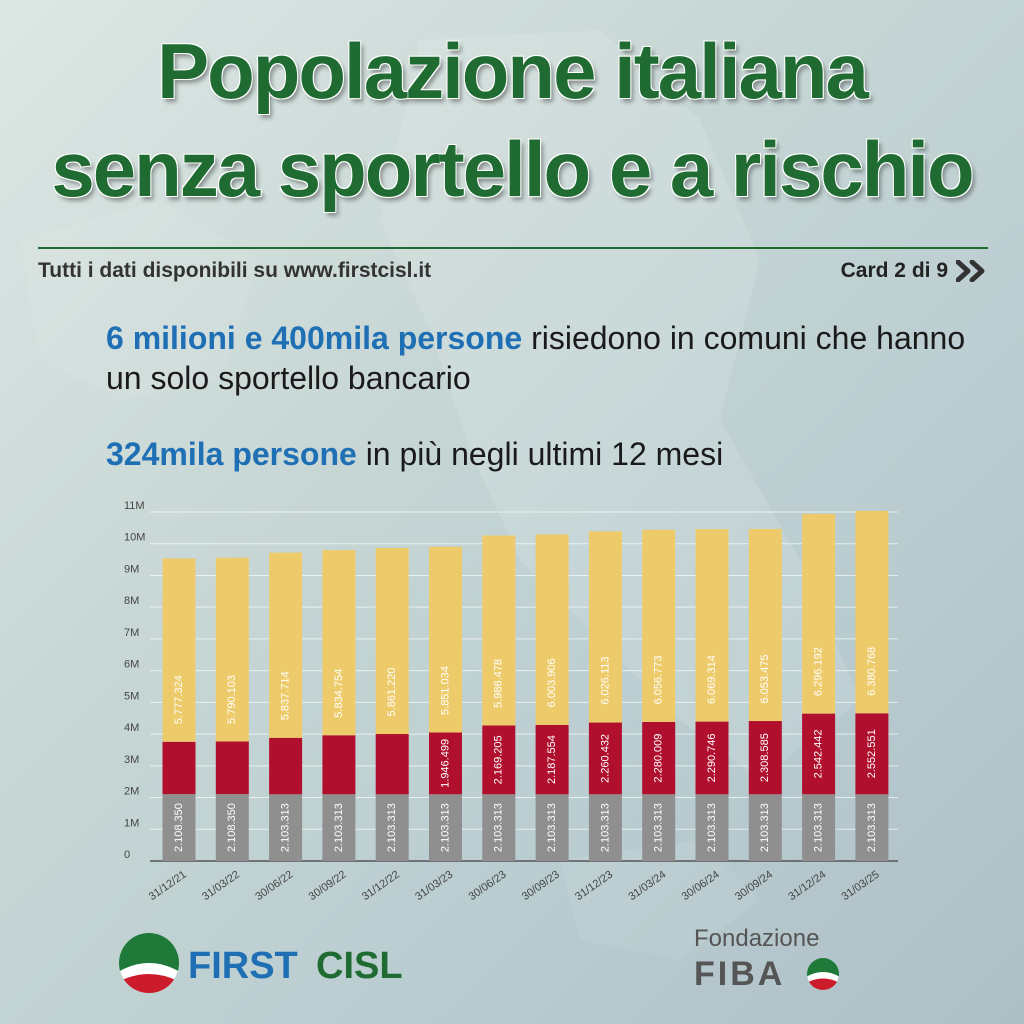  Describe the element at coordinates (263, 964) in the screenshot. I see `first-cisl-logo: FIRST CISL` at that location.